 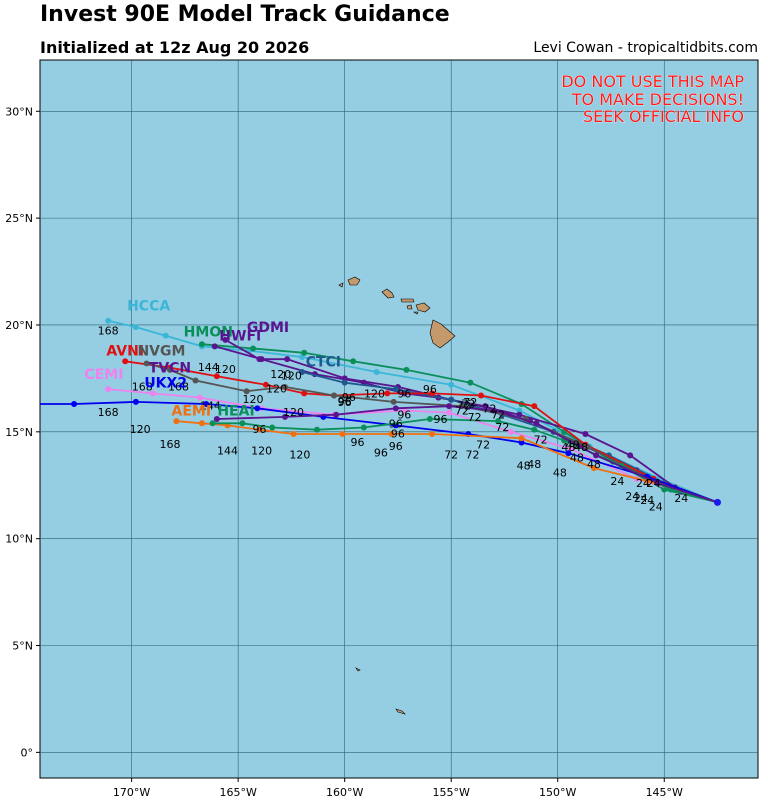 I want to click on map-subtitle: Initialized at 12z Aug 20 2026, so click(x=175, y=47).